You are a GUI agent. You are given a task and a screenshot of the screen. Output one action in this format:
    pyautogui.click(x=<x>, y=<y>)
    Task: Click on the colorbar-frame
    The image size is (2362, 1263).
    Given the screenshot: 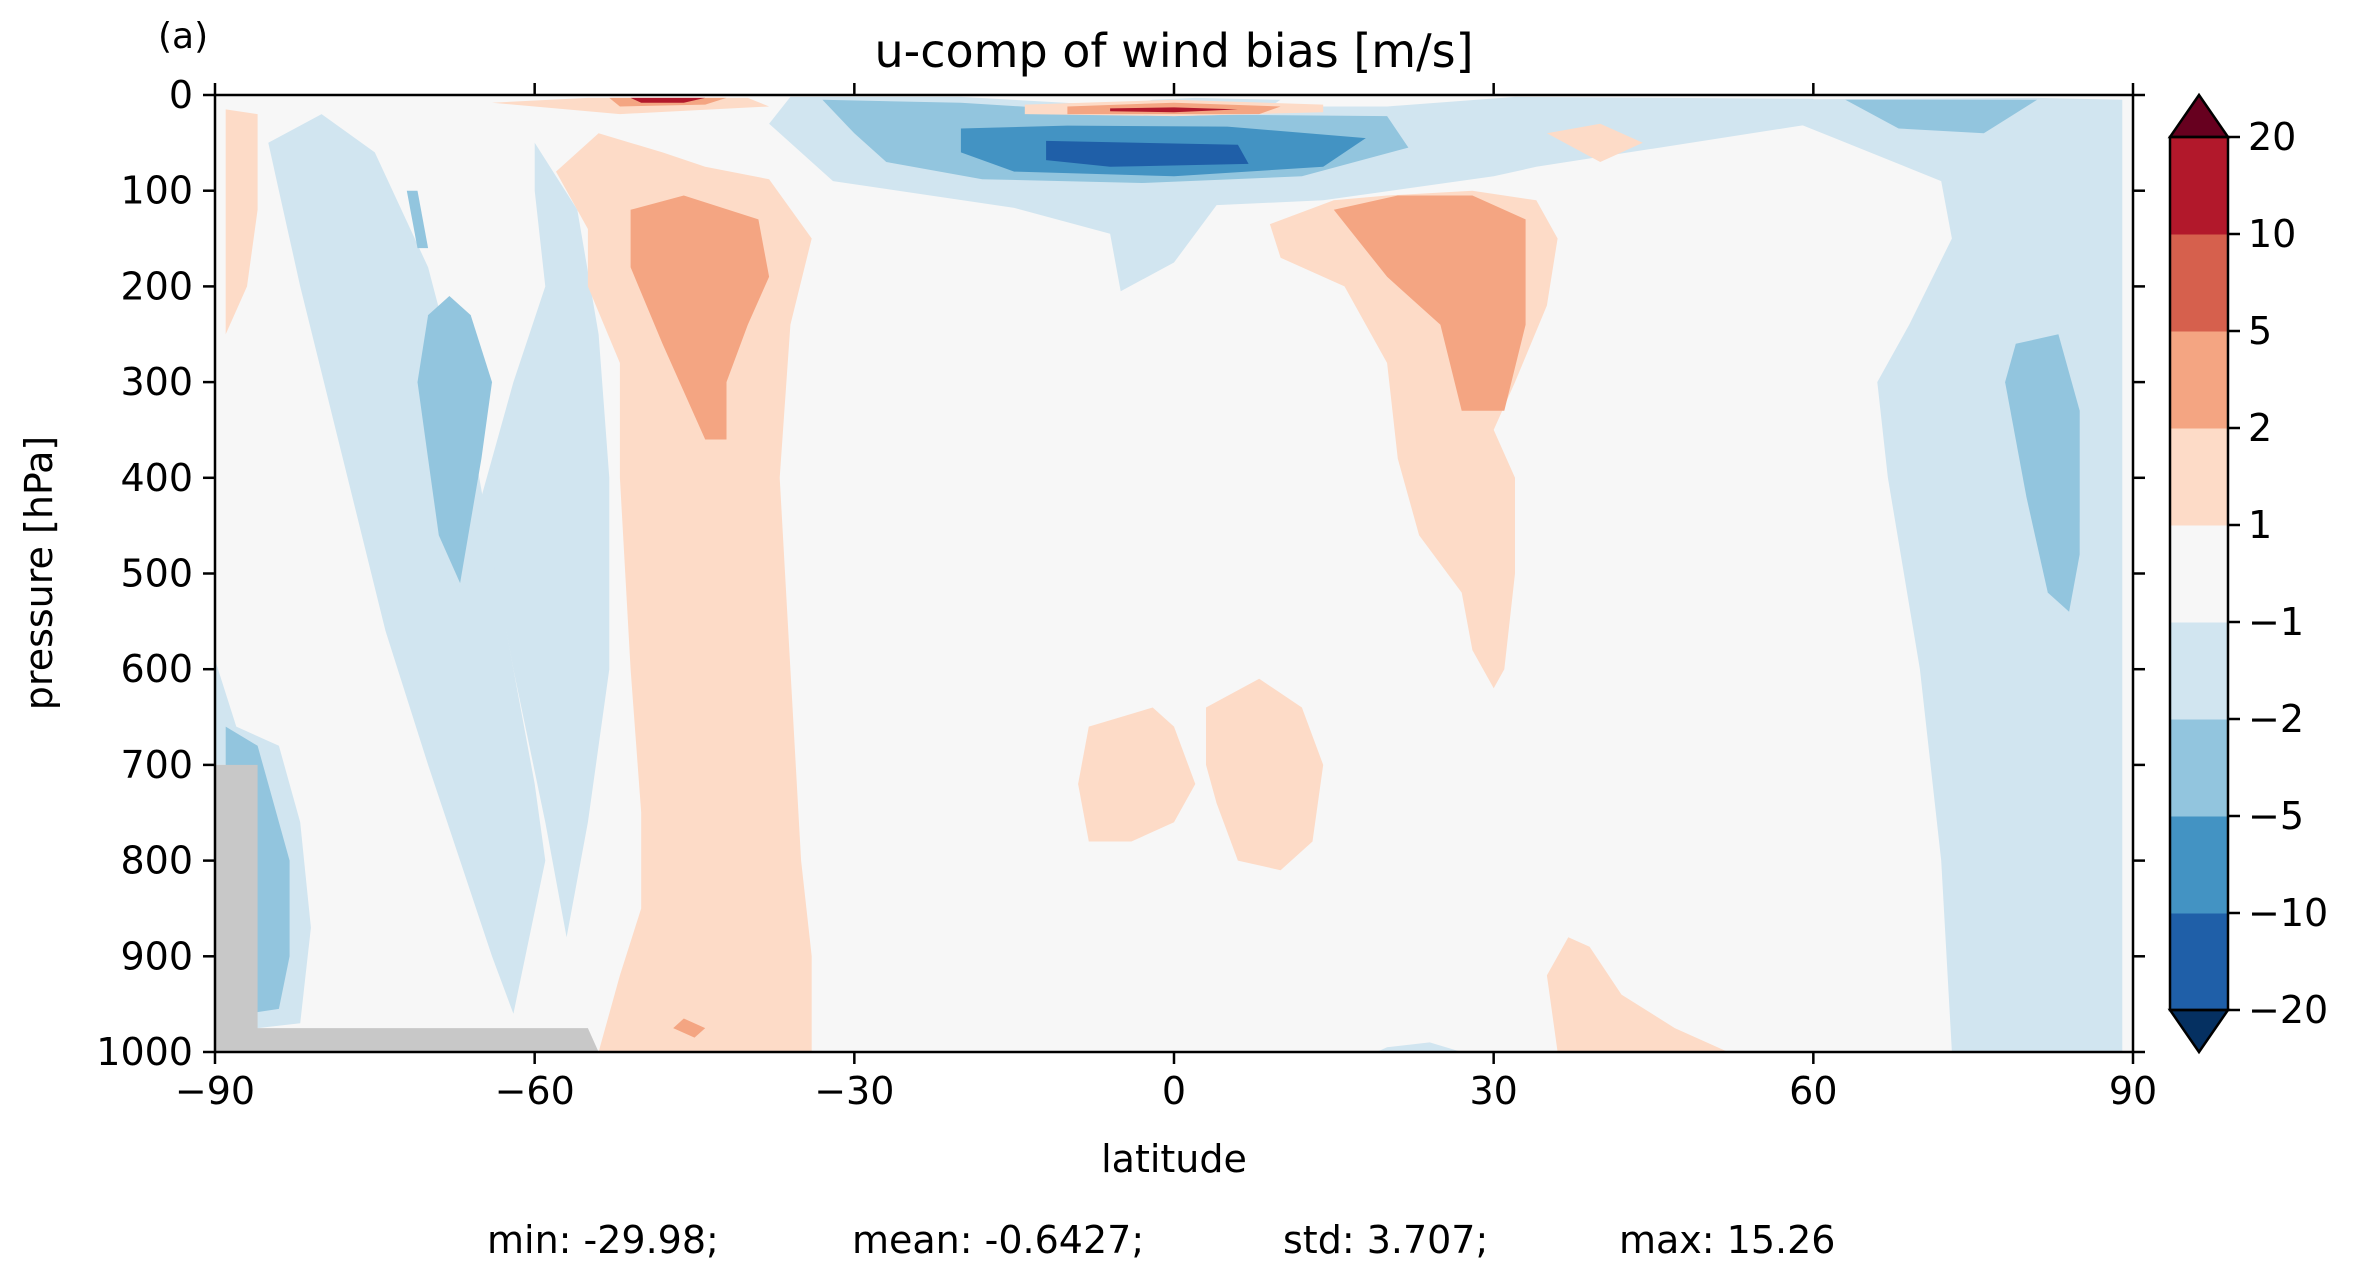 What is the action you would take?
    pyautogui.click(x=2199, y=573)
    